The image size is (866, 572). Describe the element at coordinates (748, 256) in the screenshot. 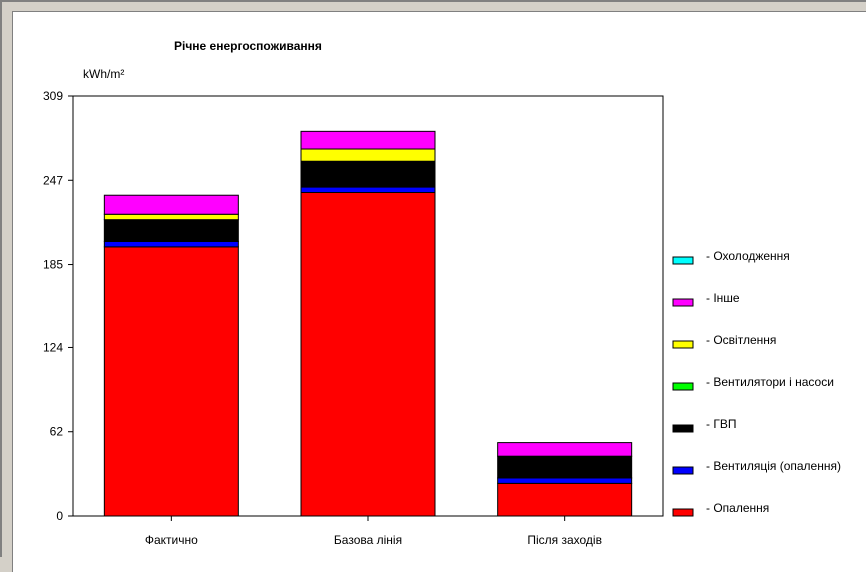

I see `legend-label: - Охолодження` at that location.